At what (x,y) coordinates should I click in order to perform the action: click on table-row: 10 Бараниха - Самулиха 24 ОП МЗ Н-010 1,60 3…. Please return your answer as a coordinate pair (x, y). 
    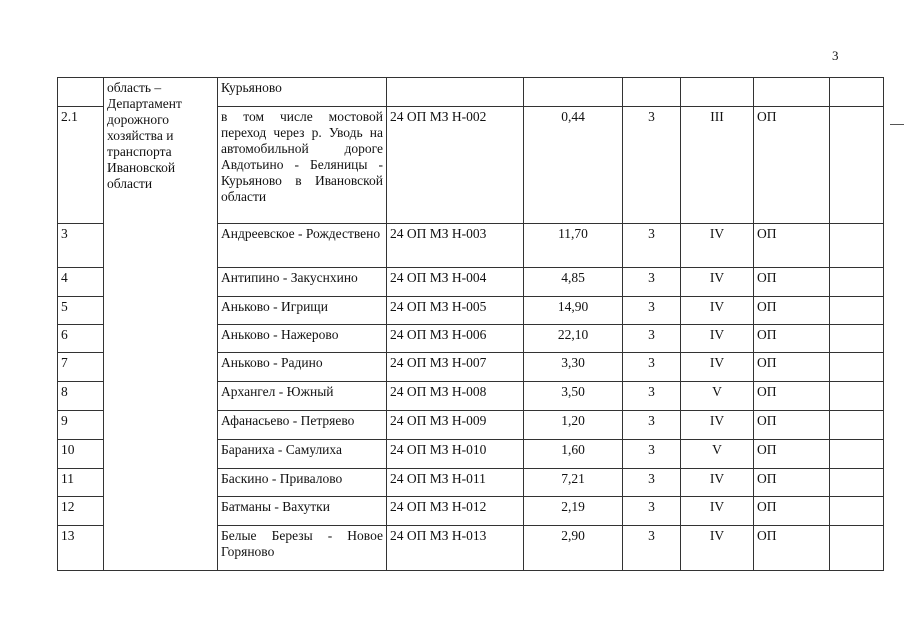
    Looking at the image, I should click on (470, 454).